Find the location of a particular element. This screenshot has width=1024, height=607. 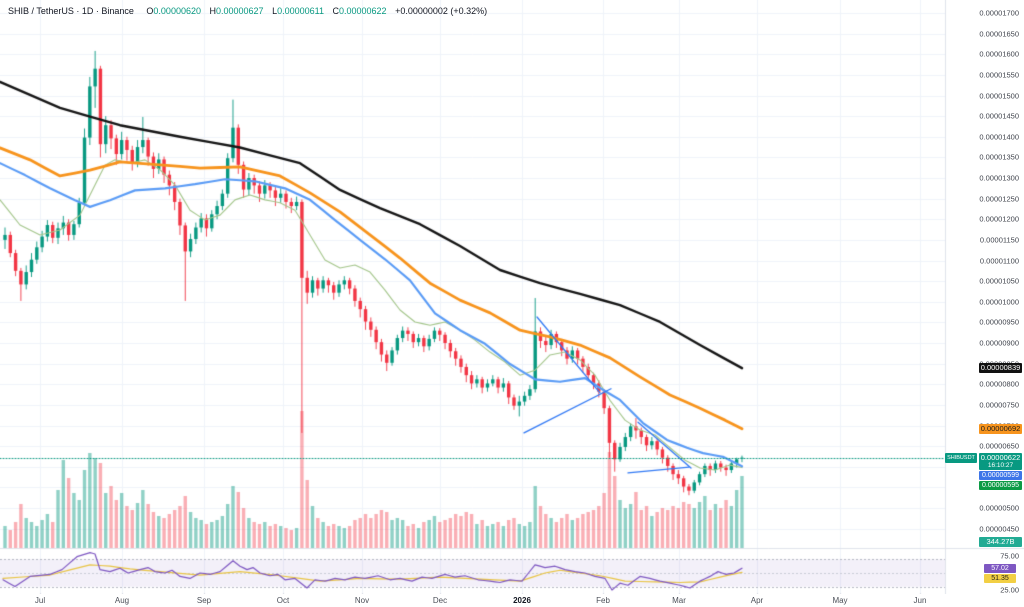

ohlc-open-label: O is located at coordinates (150, 11).